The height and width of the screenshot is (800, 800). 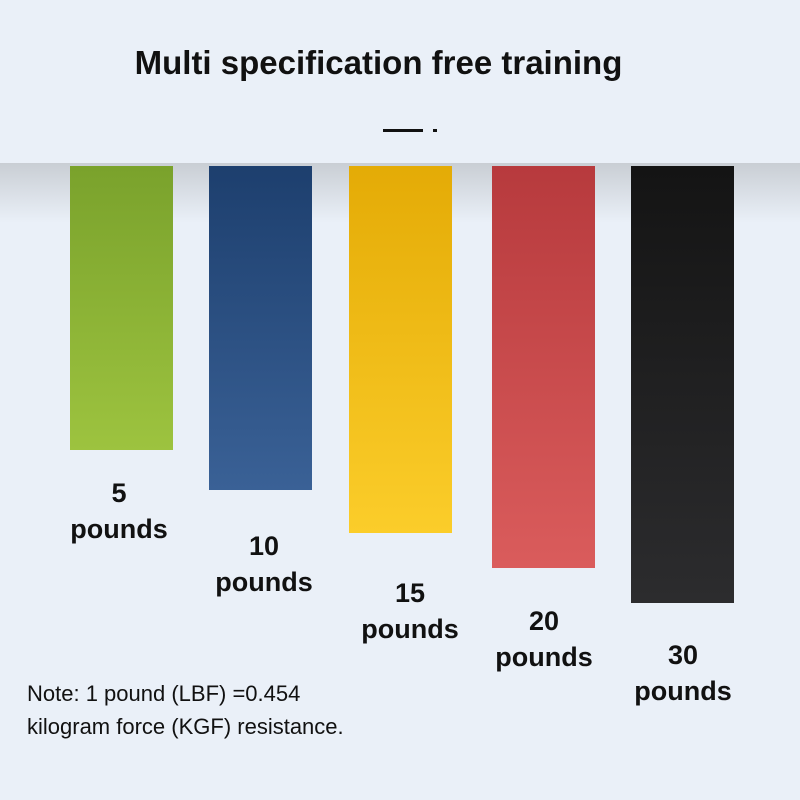 I want to click on weight: 20, so click(x=544, y=621).